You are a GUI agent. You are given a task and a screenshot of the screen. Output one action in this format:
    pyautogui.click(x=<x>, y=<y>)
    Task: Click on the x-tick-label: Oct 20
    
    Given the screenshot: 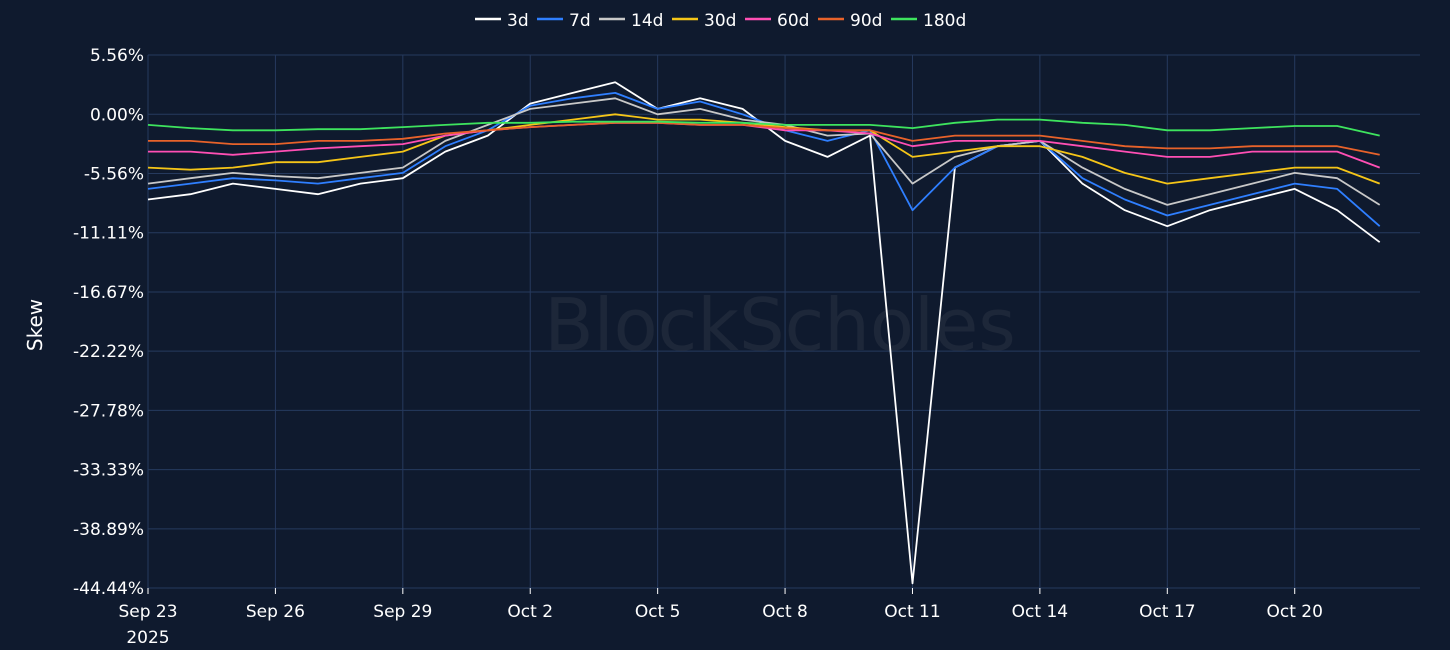 What is the action you would take?
    pyautogui.click(x=1294, y=612)
    